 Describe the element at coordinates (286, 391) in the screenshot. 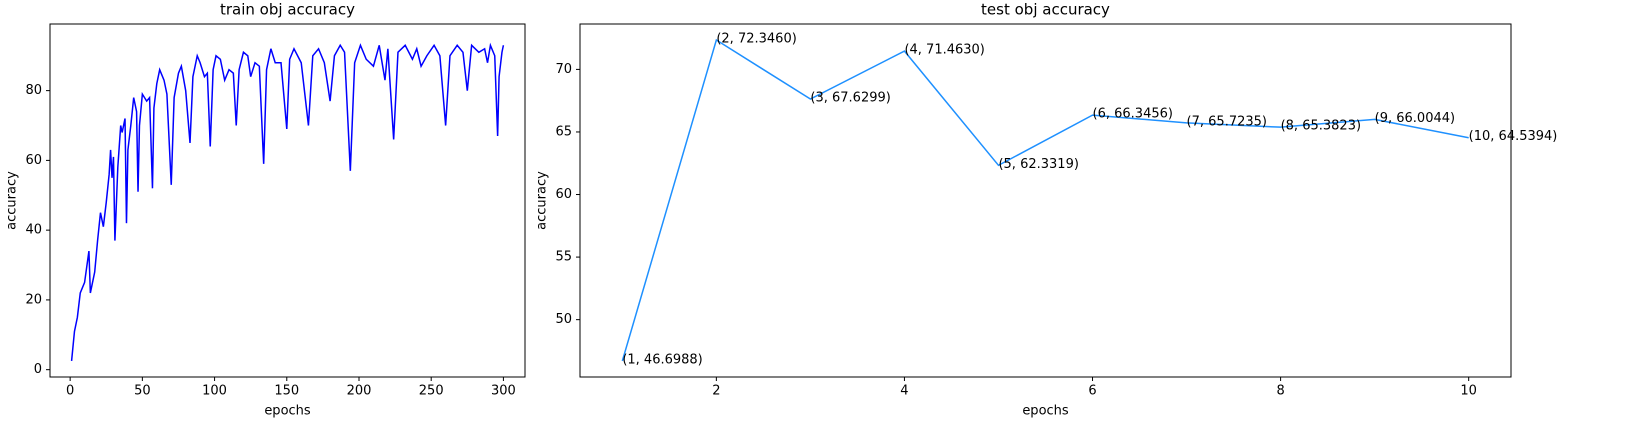

I see `x-tick-label: 150` at that location.